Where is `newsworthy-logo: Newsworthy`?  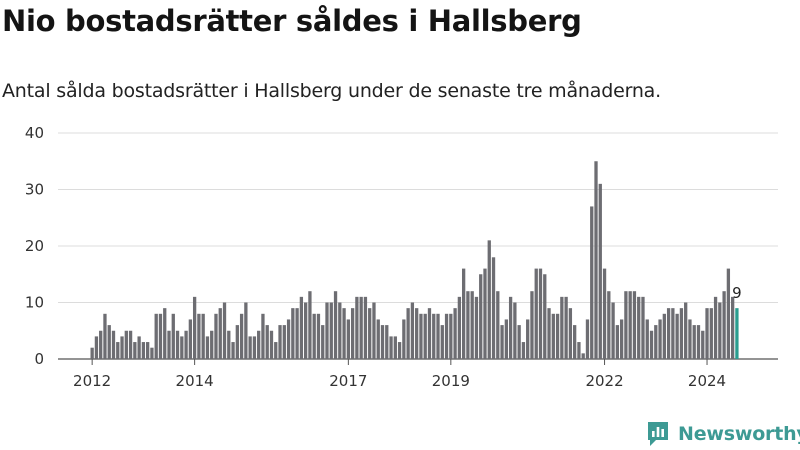 newsworthy-logo: Newsworthy is located at coordinates (723, 434).